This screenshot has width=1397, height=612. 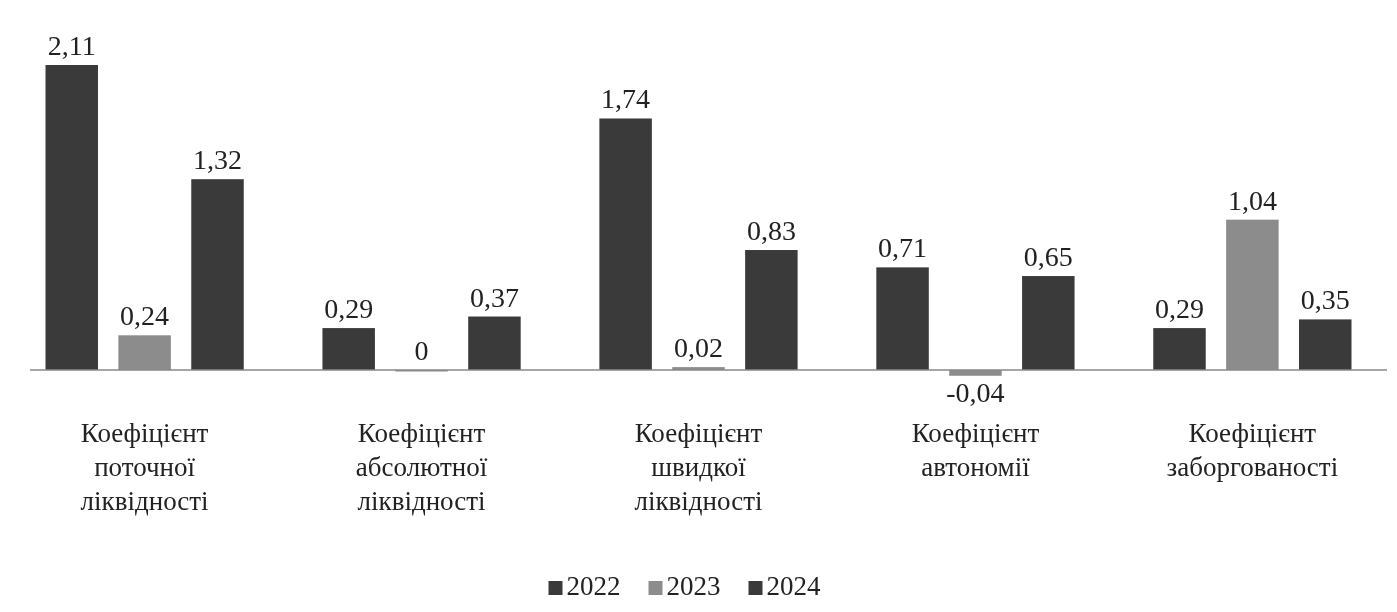 I want to click on x-tick-label: Коефіцієнт автономії, so click(x=975, y=450).